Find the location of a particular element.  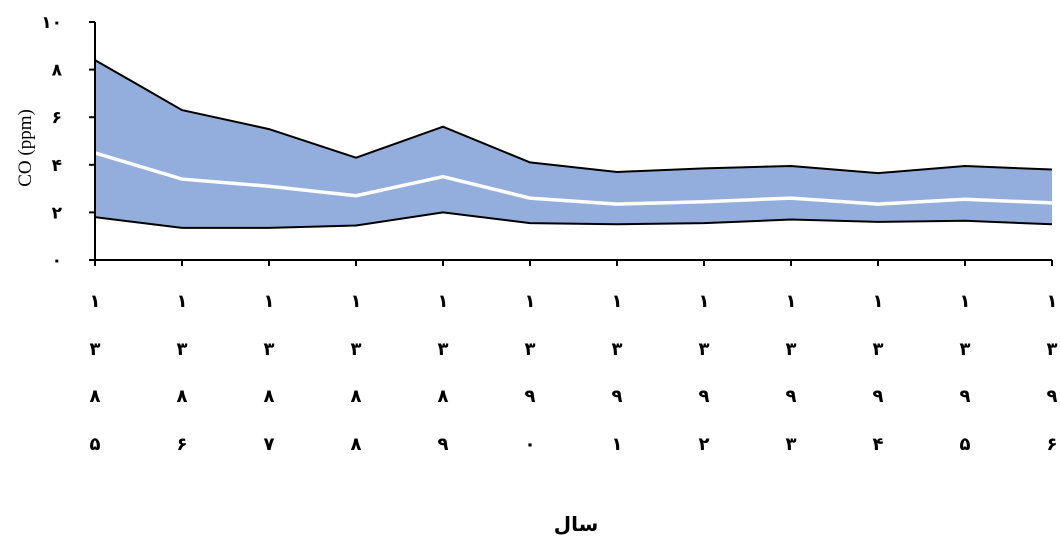

x-tick-label: ۱ ۳ ۸ ۶ is located at coordinates (182, 373).